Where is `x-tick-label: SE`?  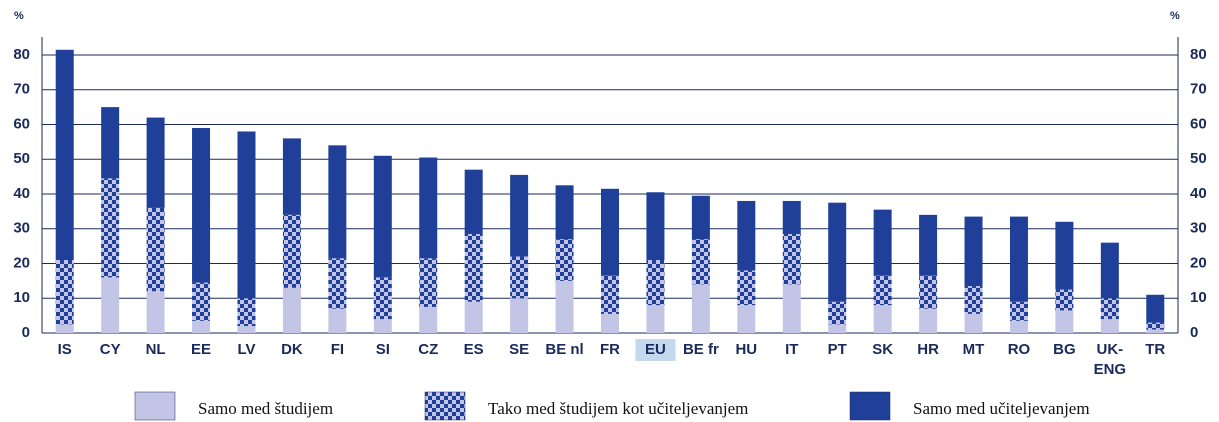
x-tick-label: SE is located at coordinates (519, 349).